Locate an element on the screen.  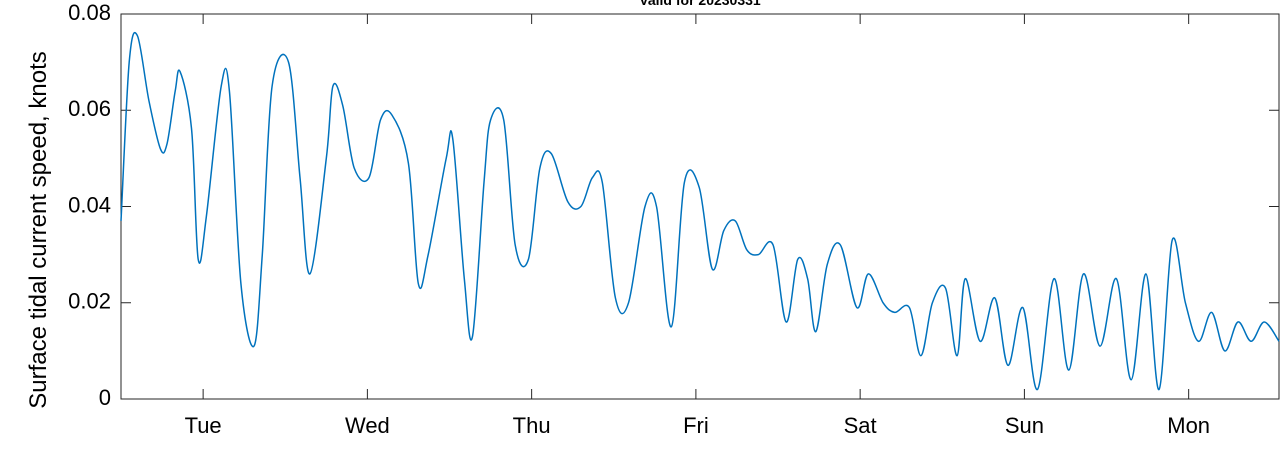
y-tick-label: 0.08 is located at coordinates (89, 12).